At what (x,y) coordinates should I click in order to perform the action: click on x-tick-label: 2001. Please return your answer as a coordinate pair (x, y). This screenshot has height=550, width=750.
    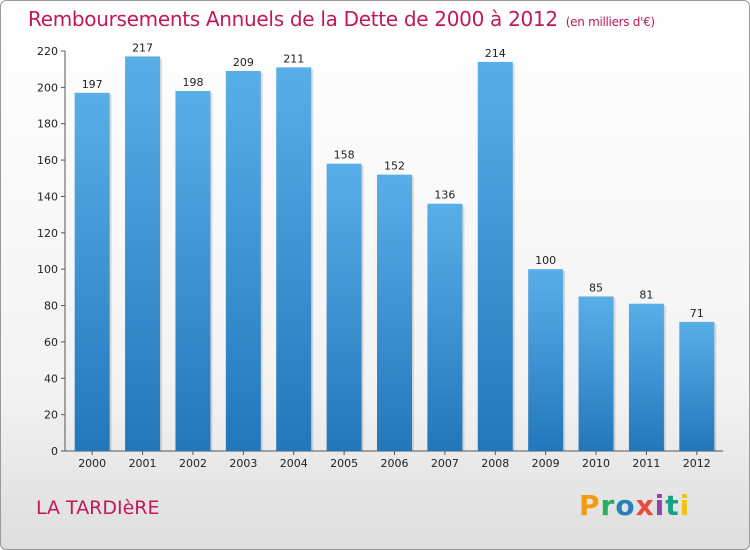
    Looking at the image, I should click on (143, 463).